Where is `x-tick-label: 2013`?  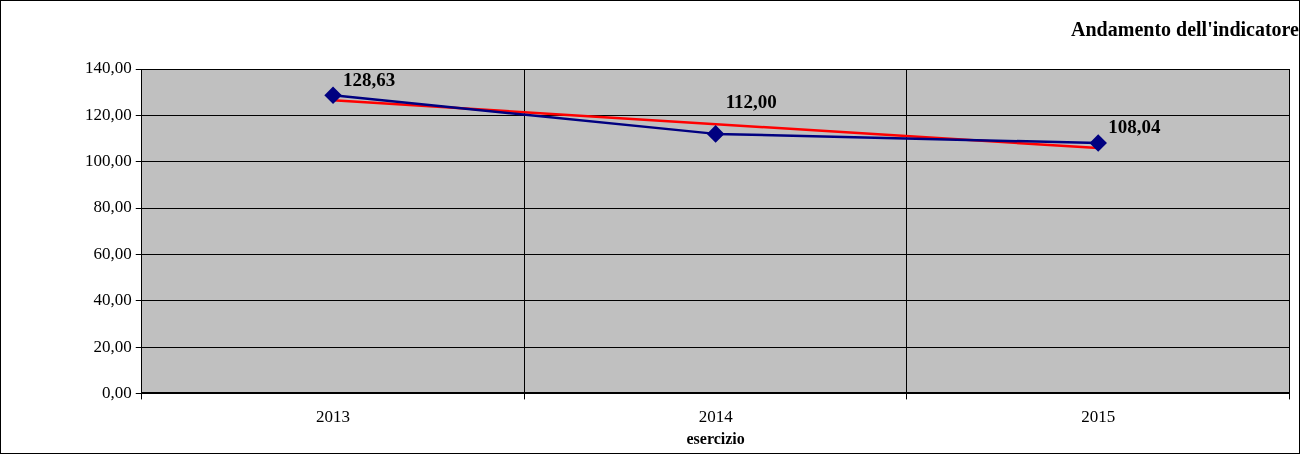
x-tick-label: 2013 is located at coordinates (333, 417).